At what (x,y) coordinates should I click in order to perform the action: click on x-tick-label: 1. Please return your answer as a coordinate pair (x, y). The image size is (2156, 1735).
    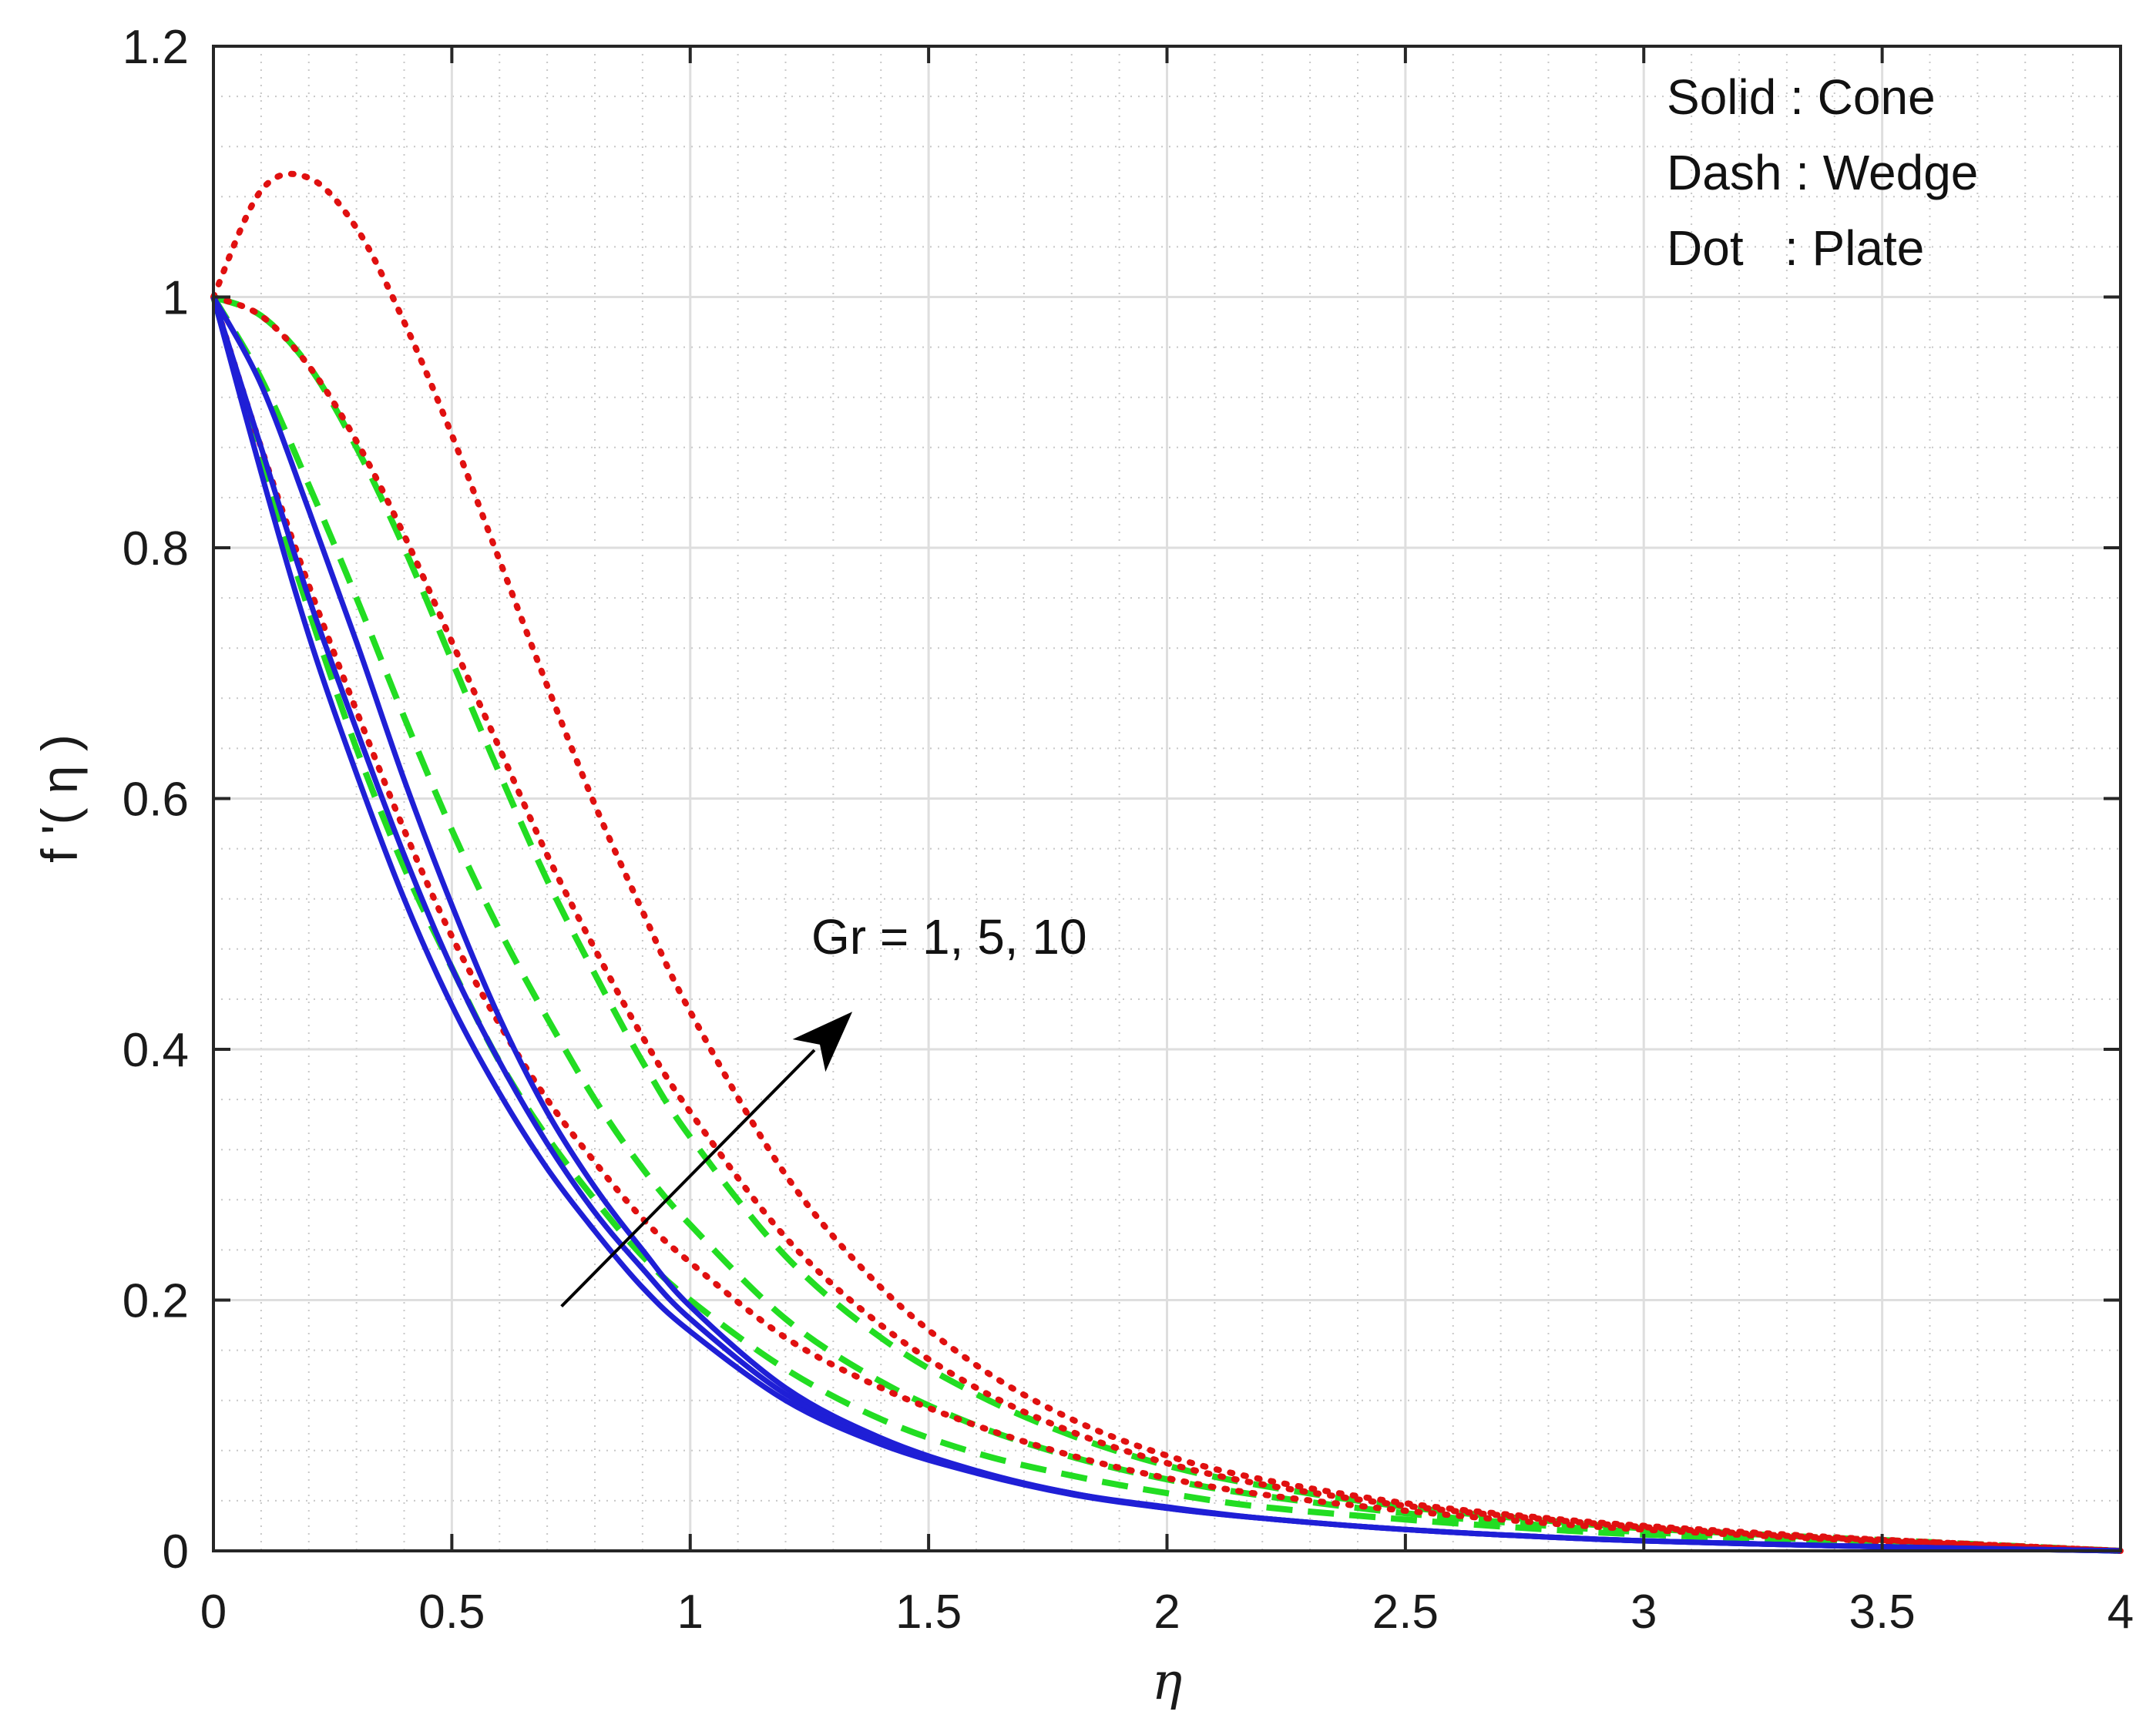
    Looking at the image, I should click on (690, 1612).